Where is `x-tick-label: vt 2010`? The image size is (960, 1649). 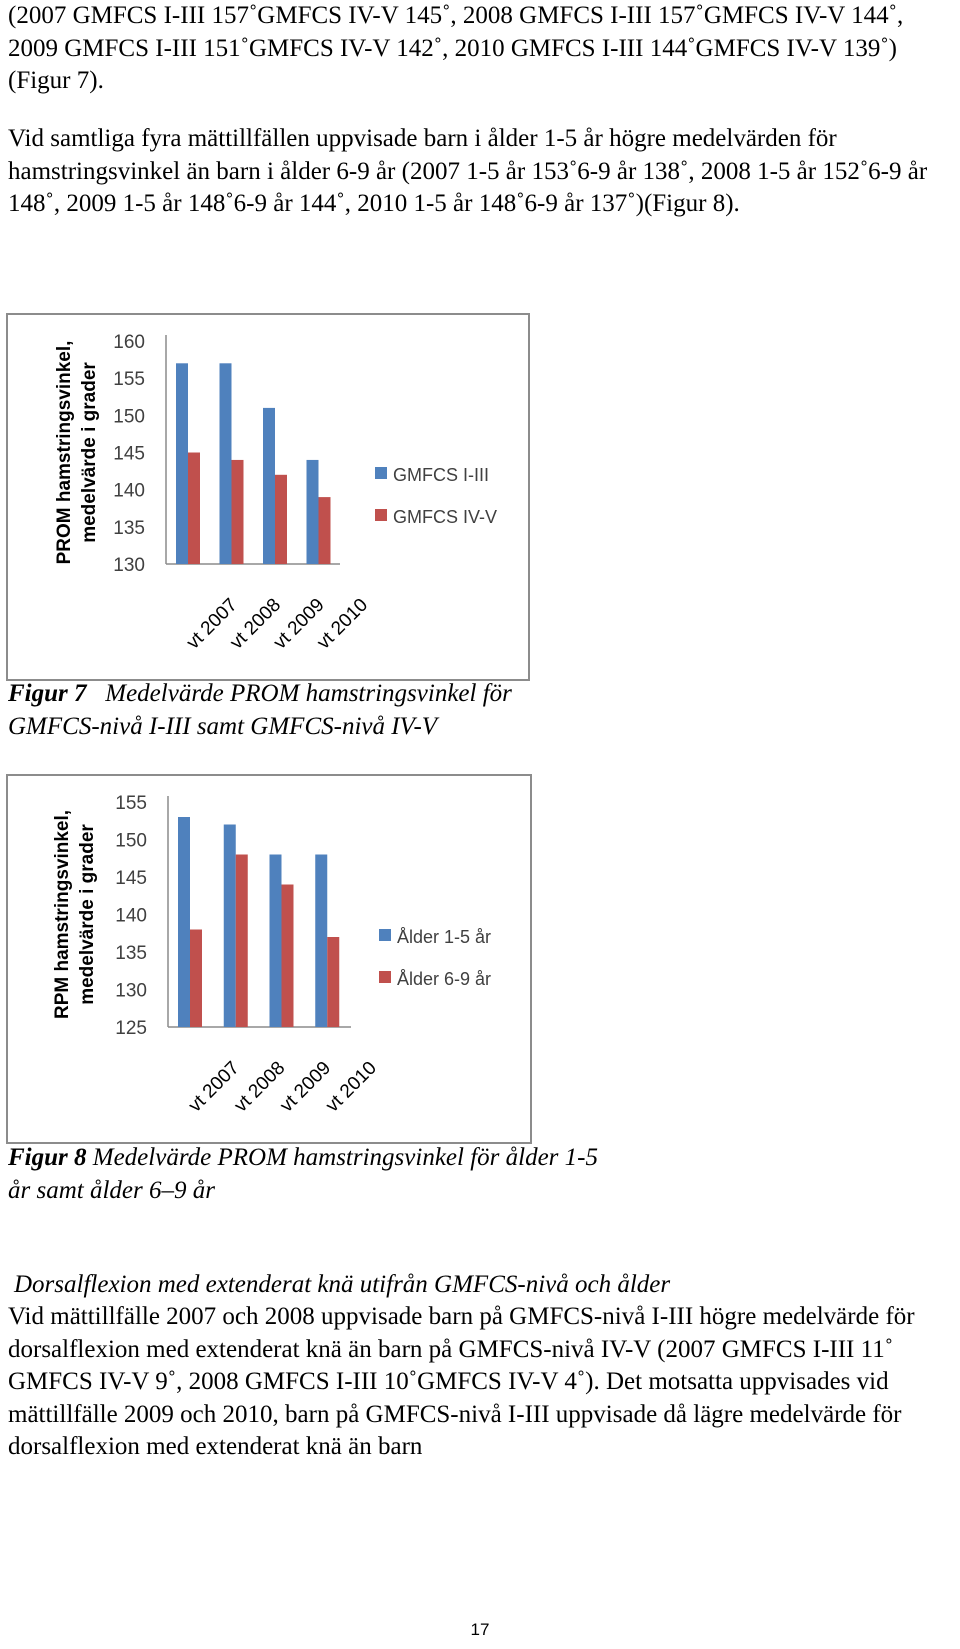
x-tick-label: vt 2010 is located at coordinates (351, 1087).